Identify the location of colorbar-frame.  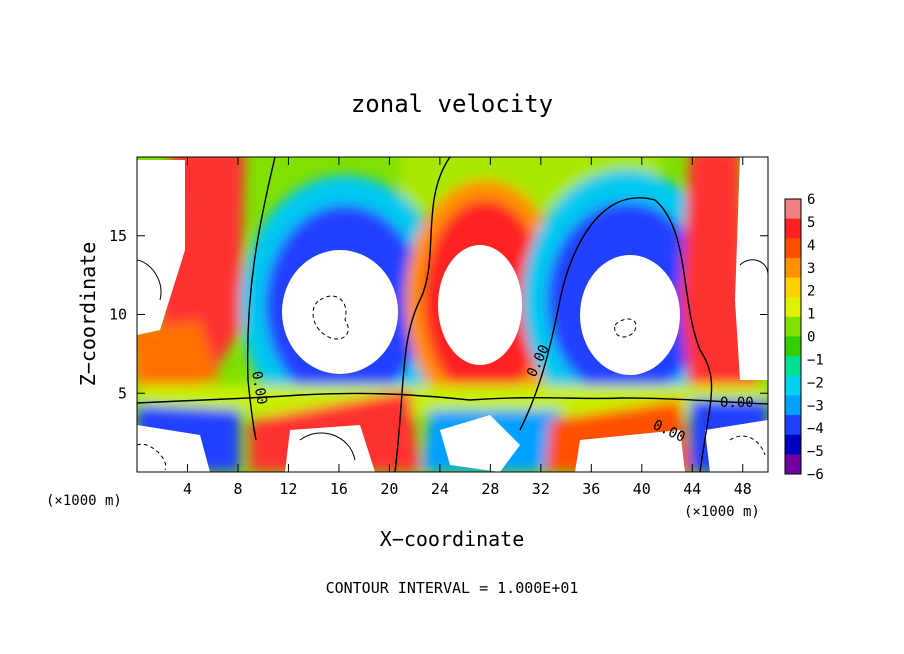
(793, 336).